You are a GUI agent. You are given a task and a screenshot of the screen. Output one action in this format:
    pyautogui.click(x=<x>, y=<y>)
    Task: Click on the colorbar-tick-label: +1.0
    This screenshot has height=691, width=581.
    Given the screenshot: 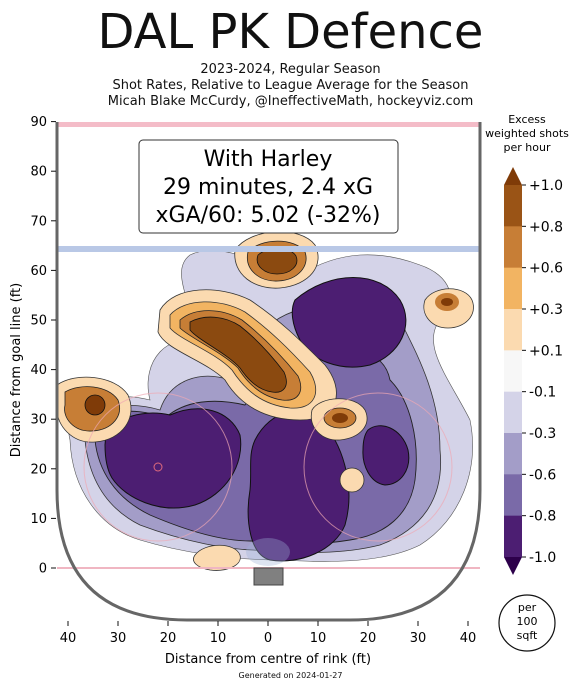 What is the action you would take?
    pyautogui.click(x=546, y=186)
    